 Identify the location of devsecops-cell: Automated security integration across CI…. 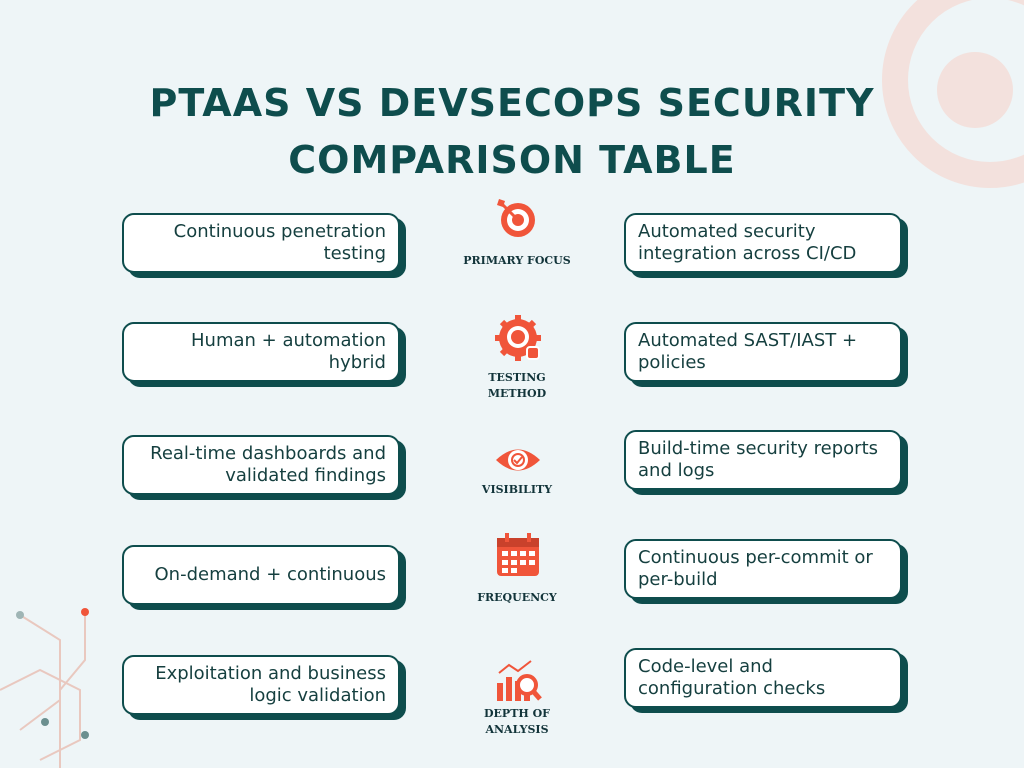
(763, 243).